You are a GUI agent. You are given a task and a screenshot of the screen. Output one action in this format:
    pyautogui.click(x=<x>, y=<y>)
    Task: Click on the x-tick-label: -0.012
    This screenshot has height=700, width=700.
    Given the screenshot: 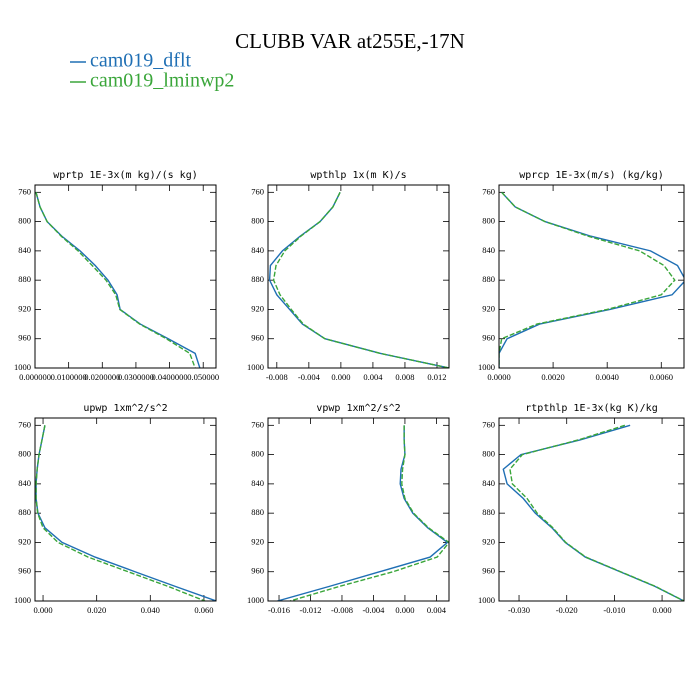 What is the action you would take?
    pyautogui.click(x=311, y=610)
    